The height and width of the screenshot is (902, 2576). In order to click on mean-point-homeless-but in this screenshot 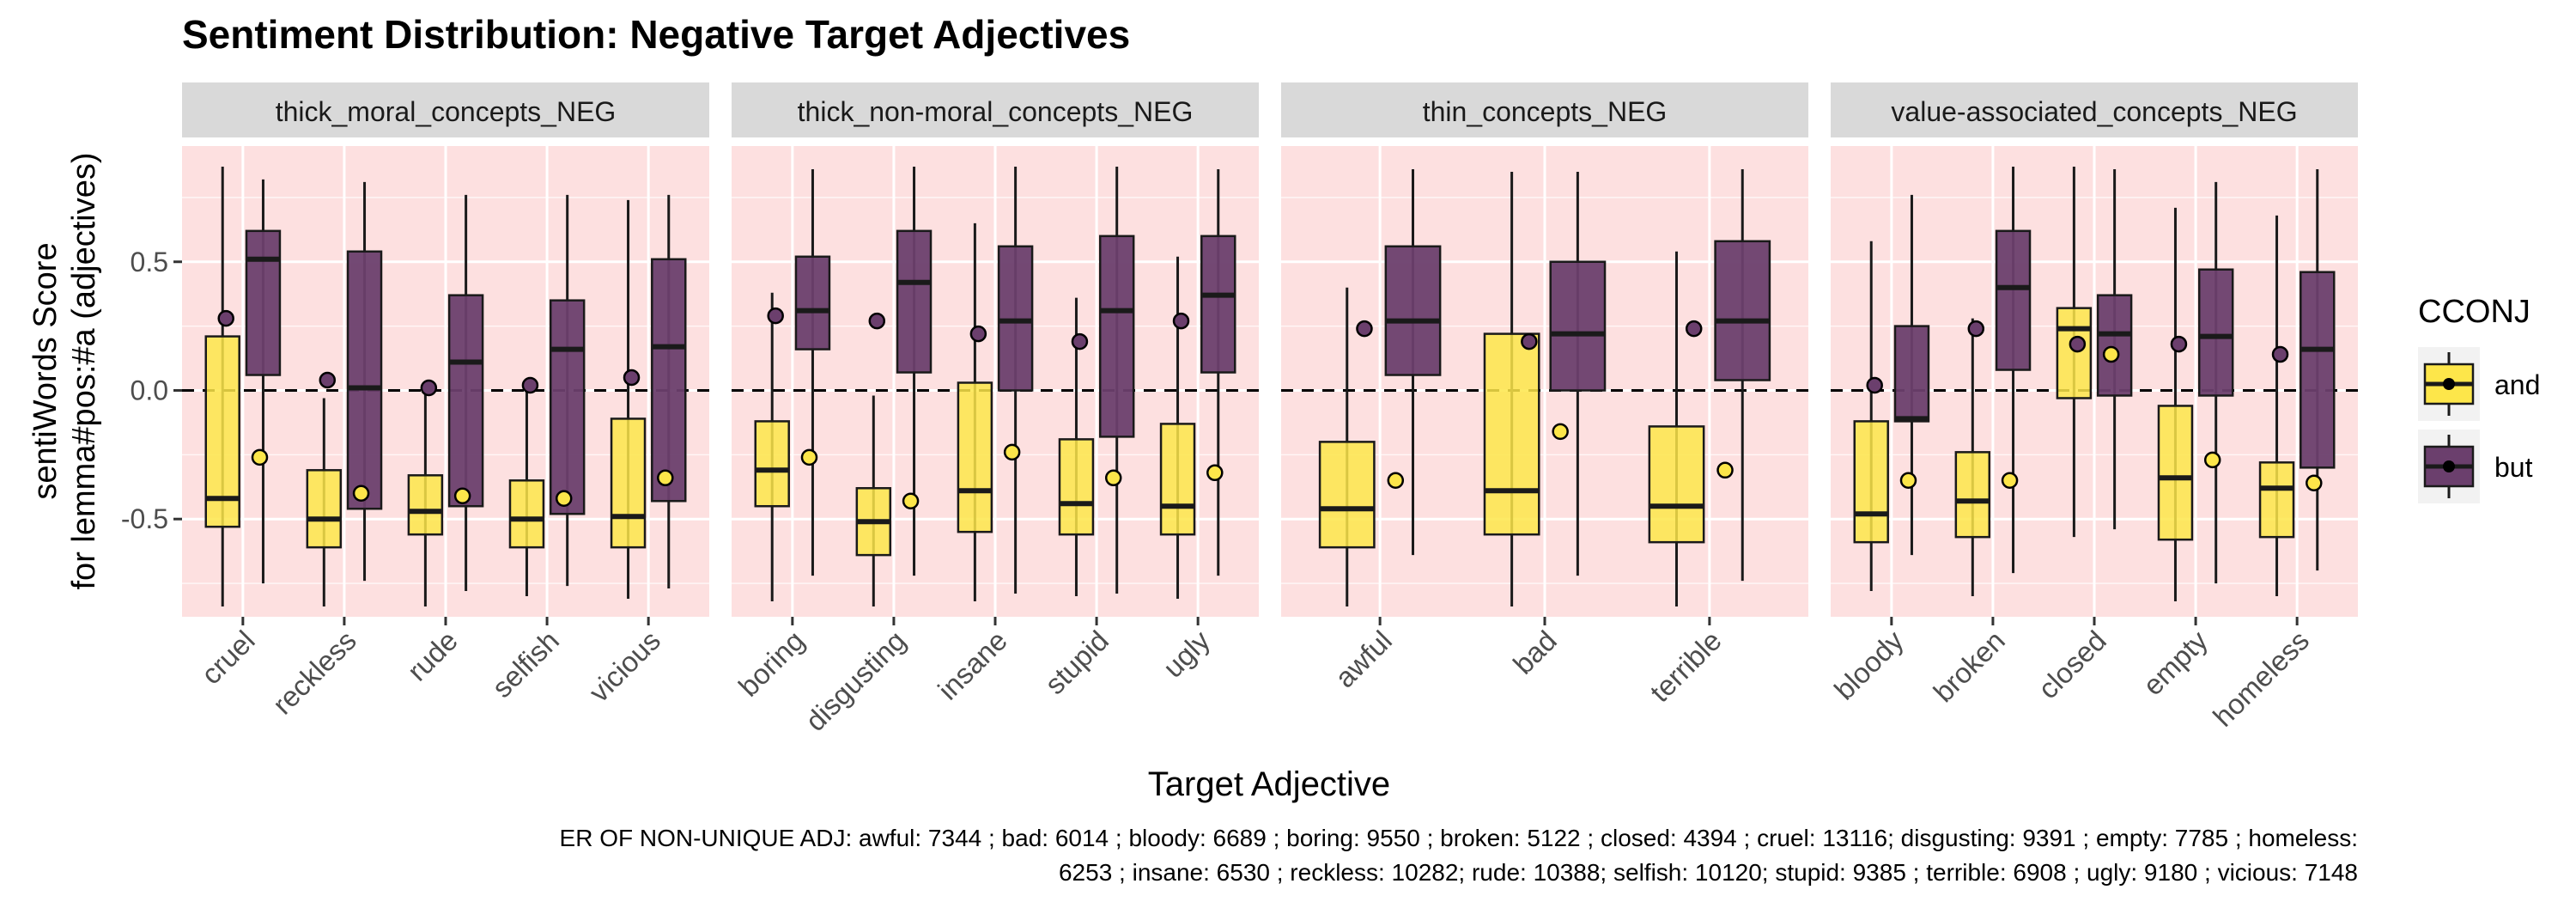, I will do `click(2280, 354)`.